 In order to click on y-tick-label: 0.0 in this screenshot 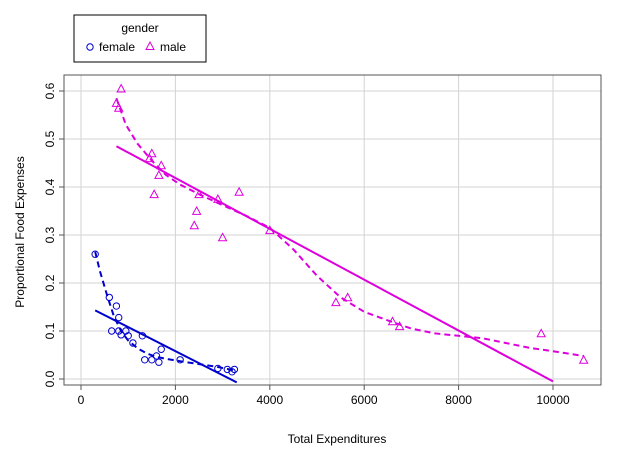, I will do `click(50, 378)`.